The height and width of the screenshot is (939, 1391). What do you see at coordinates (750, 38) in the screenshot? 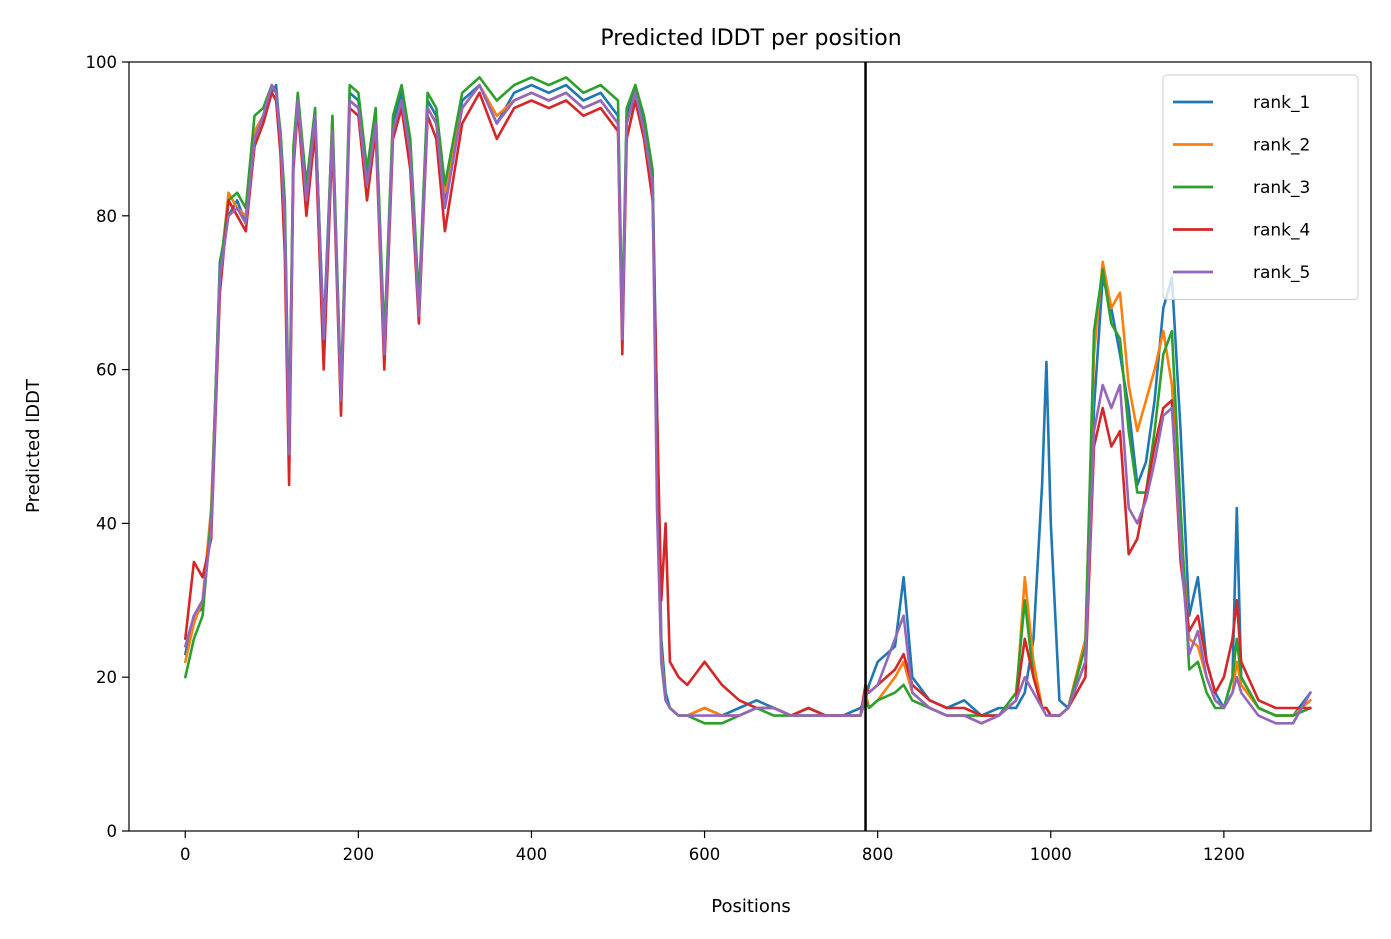
I see `chart-title: Predicted lDDT per position` at bounding box center [750, 38].